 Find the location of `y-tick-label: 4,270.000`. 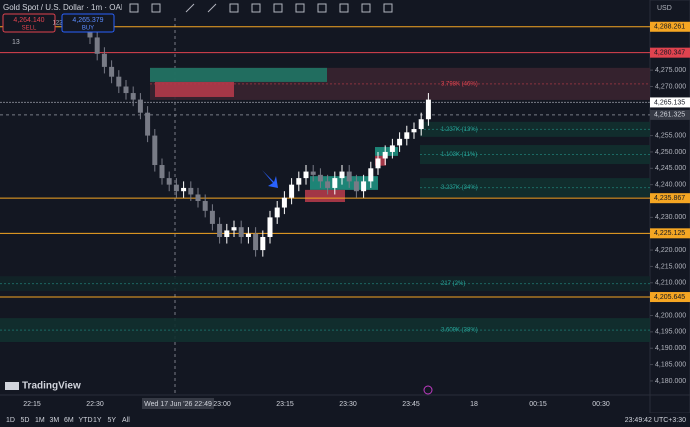

y-tick-label: 4,270.000 is located at coordinates (670, 86).